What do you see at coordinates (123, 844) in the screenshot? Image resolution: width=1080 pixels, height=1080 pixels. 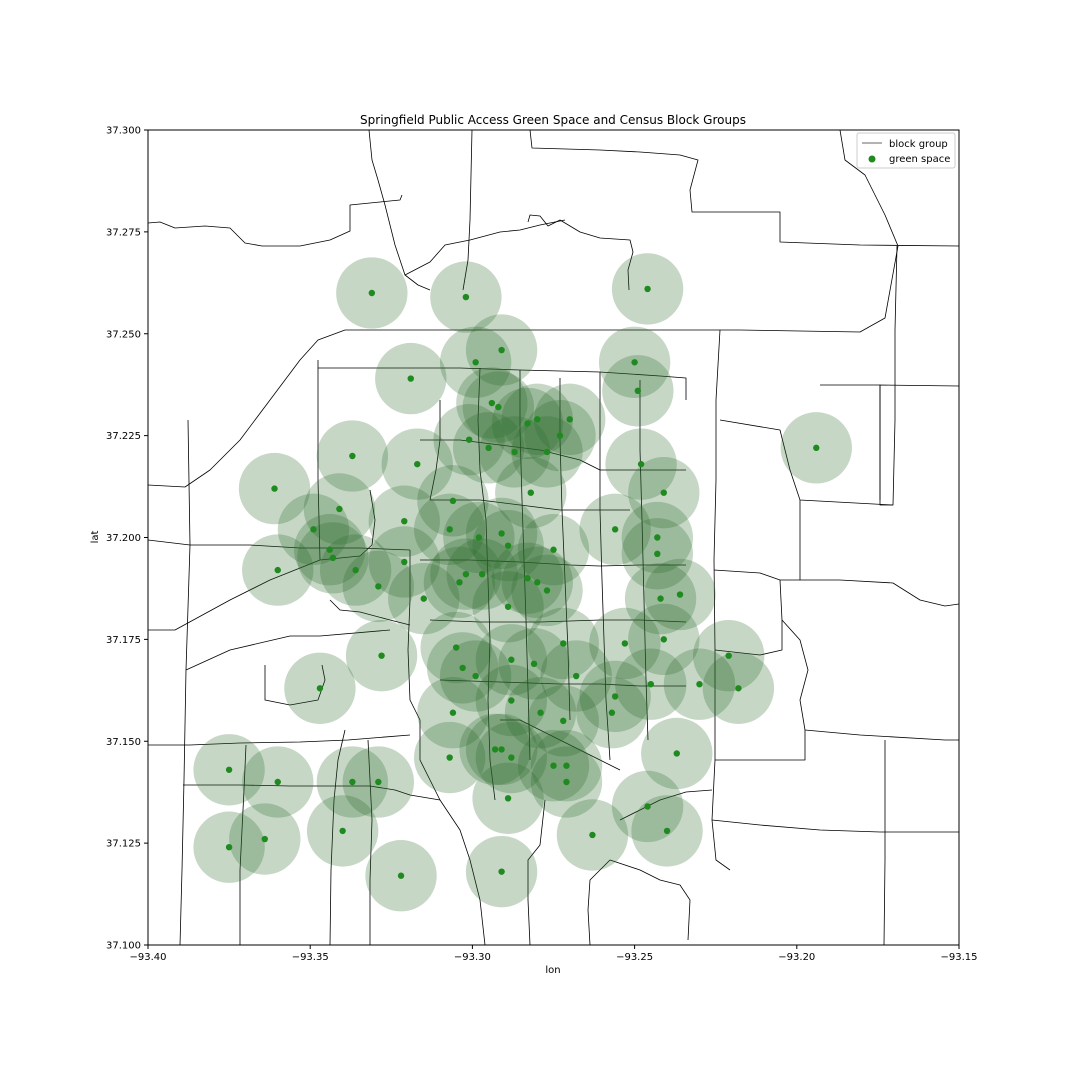 I see `y-tick-label: 37.125` at bounding box center [123, 844].